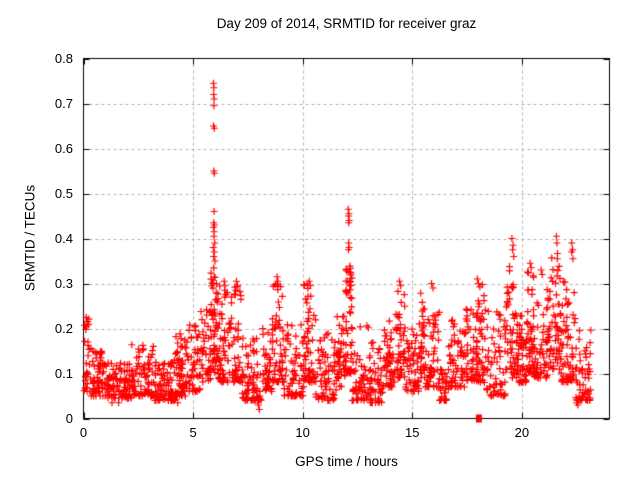 The image size is (640, 480). What do you see at coordinates (63, 58) in the screenshot?
I see `y-tick-label: 0.8` at bounding box center [63, 58].